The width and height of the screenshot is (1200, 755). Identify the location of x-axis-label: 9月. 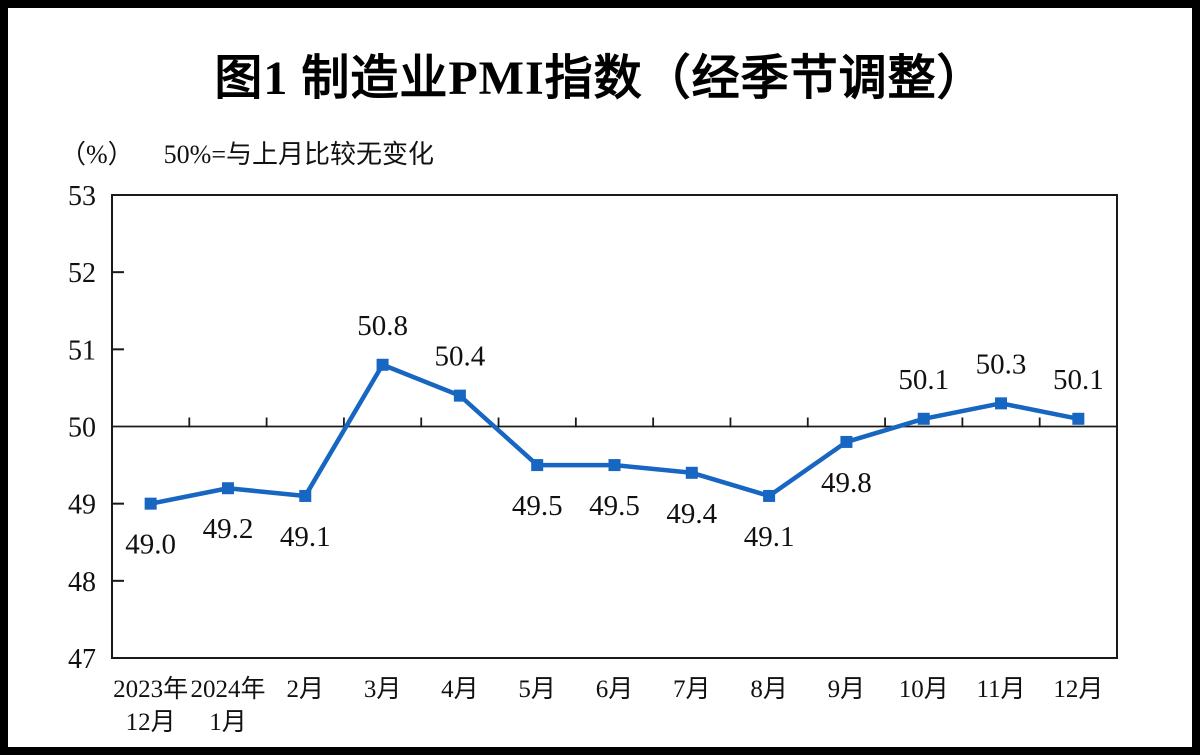
(847, 689).